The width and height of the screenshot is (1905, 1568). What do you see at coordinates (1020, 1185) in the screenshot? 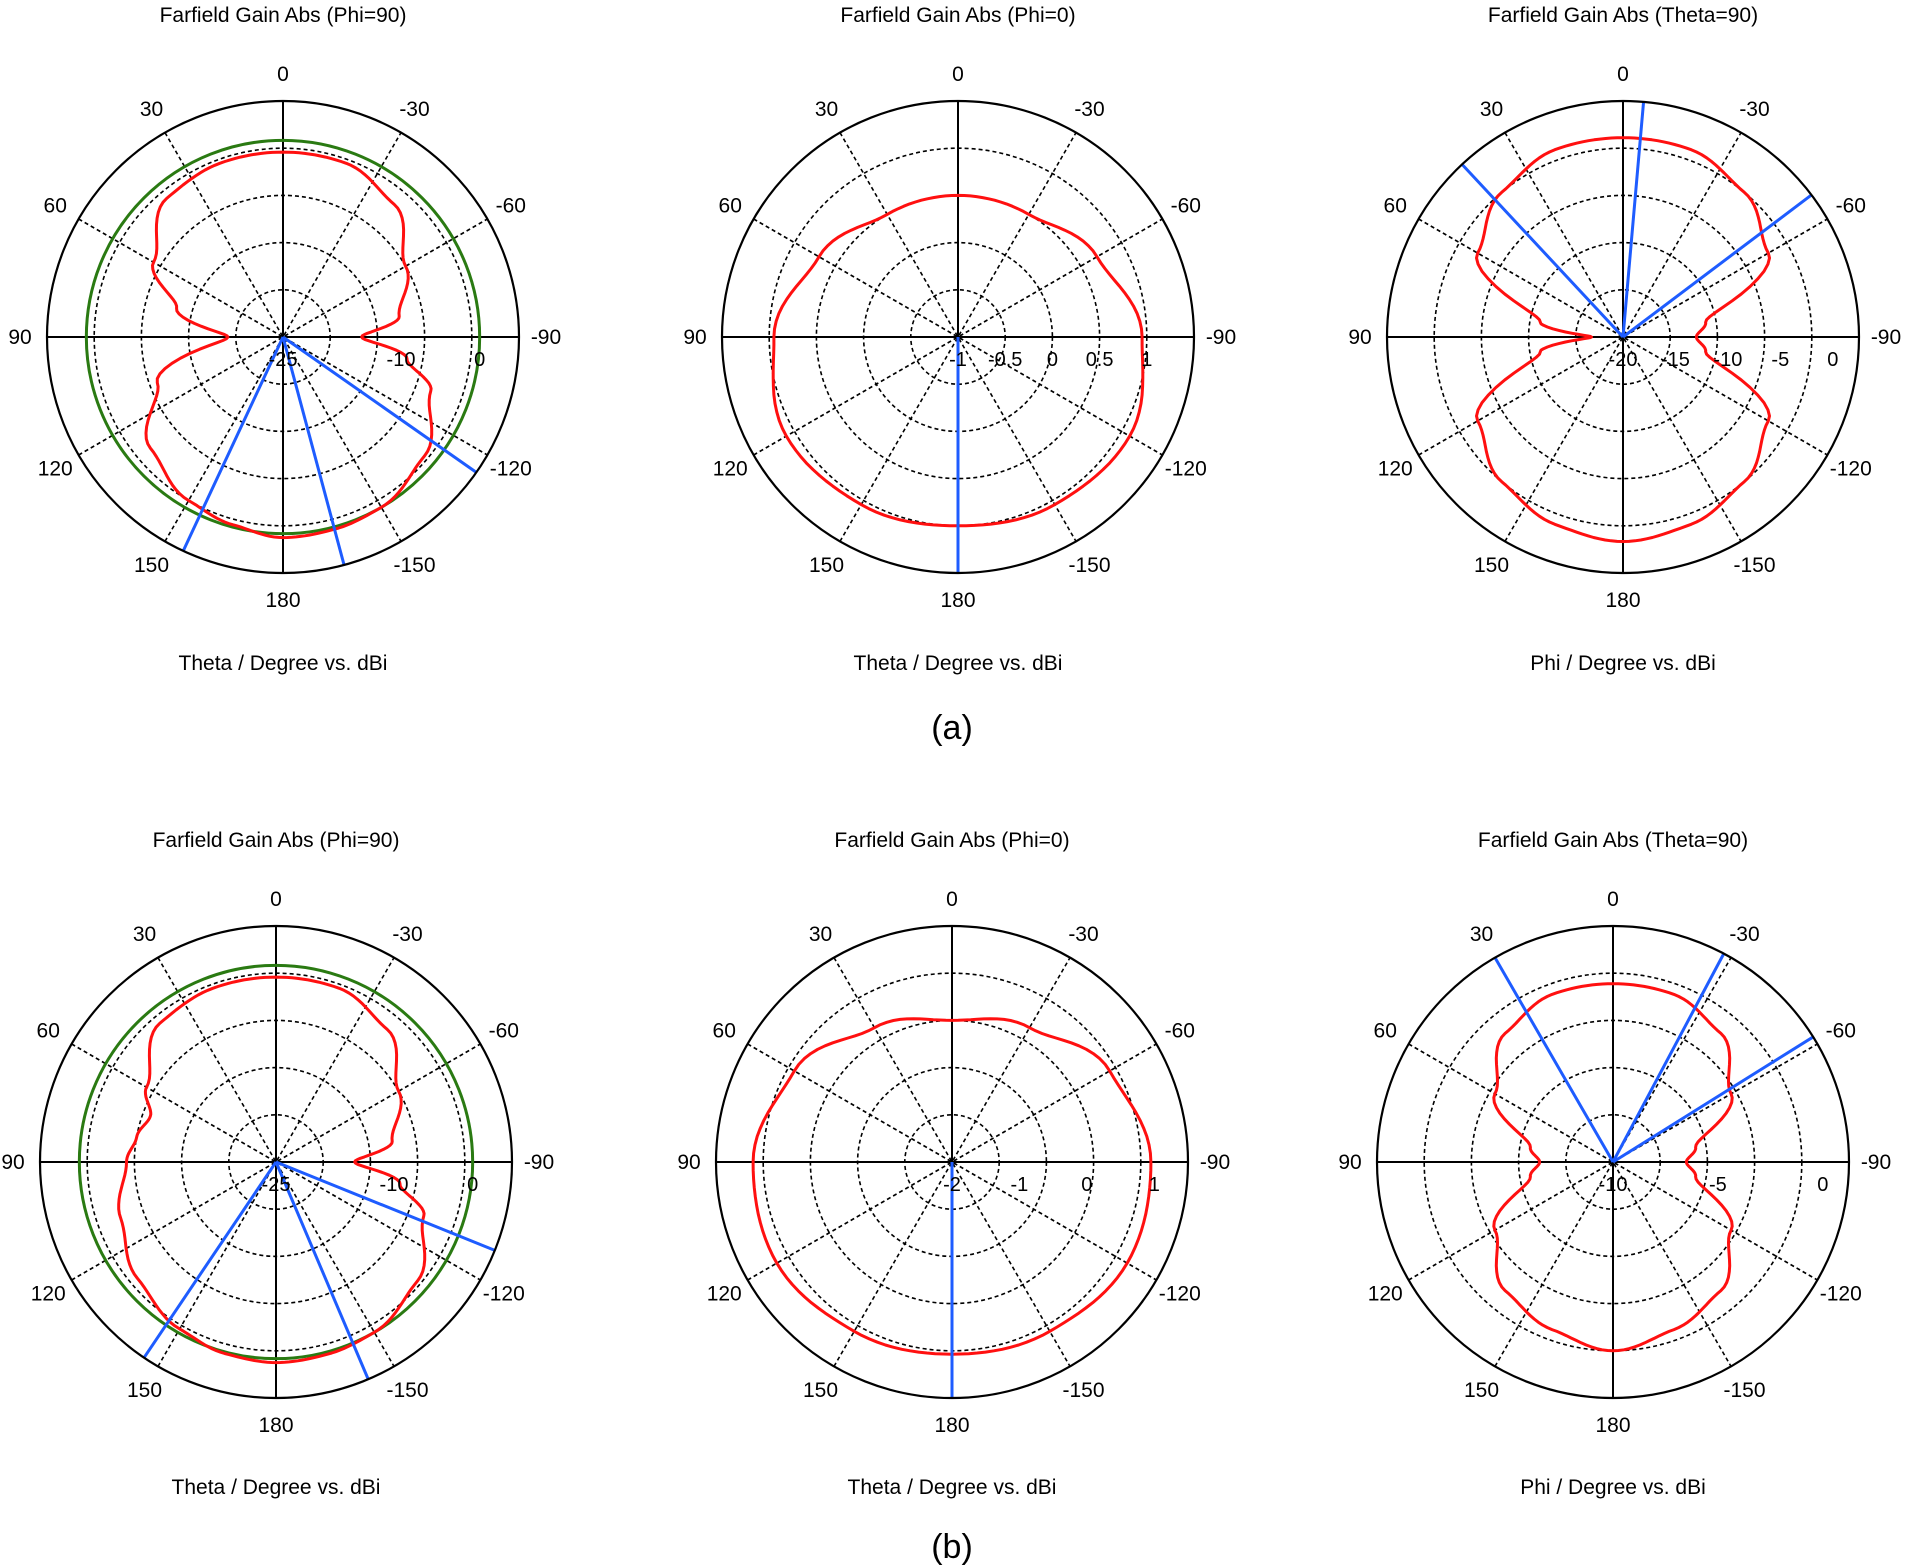
I see `radial-tick-label: -1` at bounding box center [1020, 1185].